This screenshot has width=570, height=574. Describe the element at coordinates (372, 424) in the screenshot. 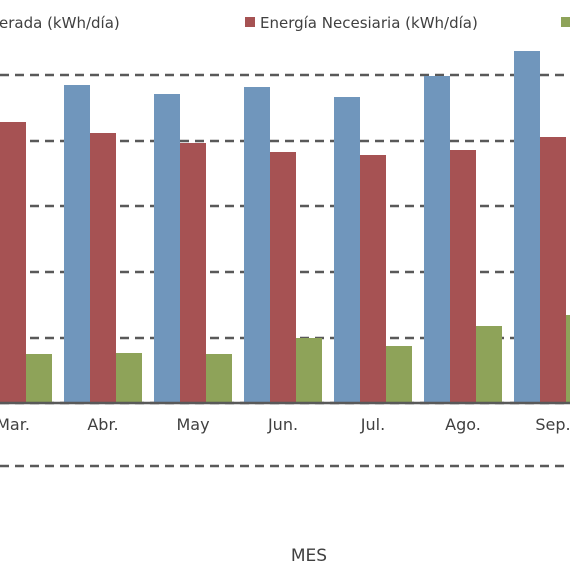

I see `x-tick-label: Jul.` at that location.